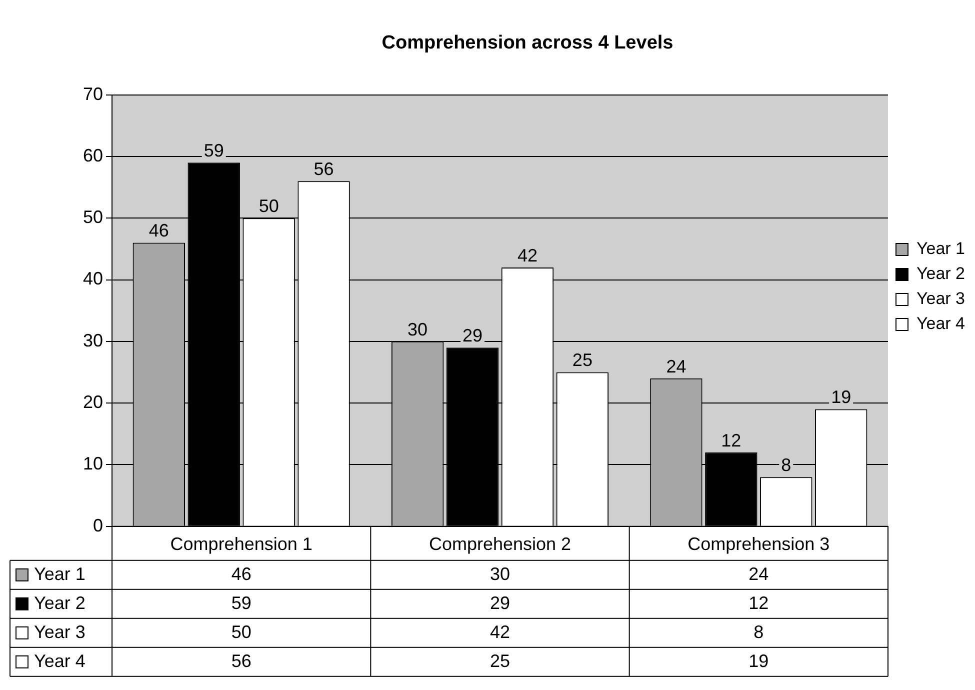  I want to click on x-tick-label: Comprehension 3, so click(759, 544).